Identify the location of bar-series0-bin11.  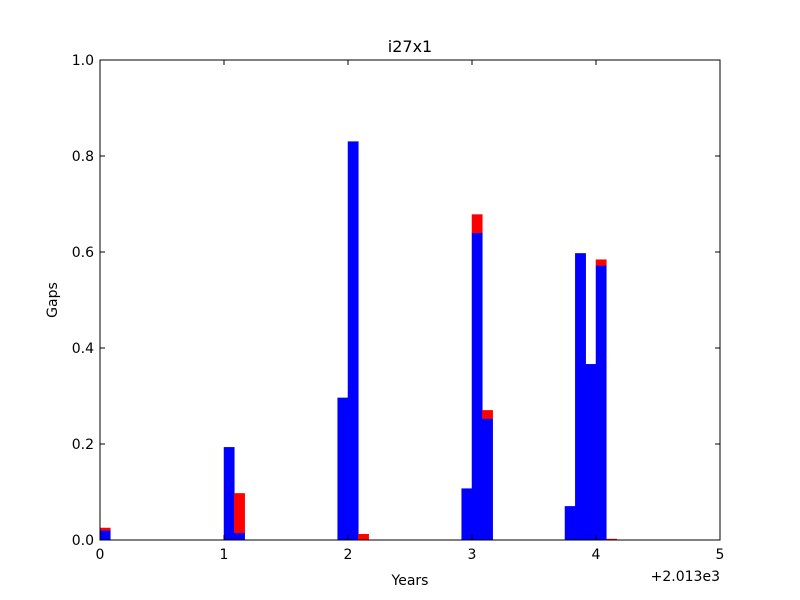
(591, 452).